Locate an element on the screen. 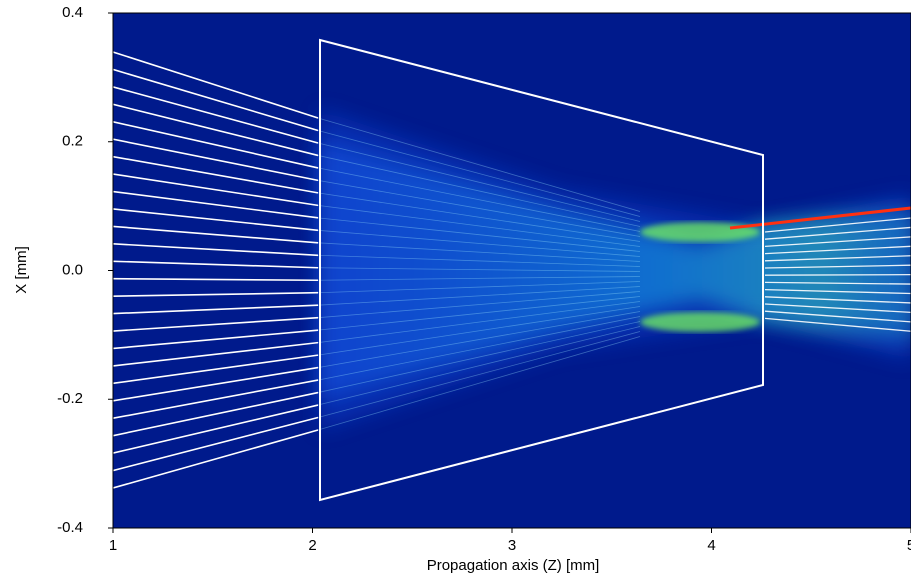  focus-upper is located at coordinates (700, 232).